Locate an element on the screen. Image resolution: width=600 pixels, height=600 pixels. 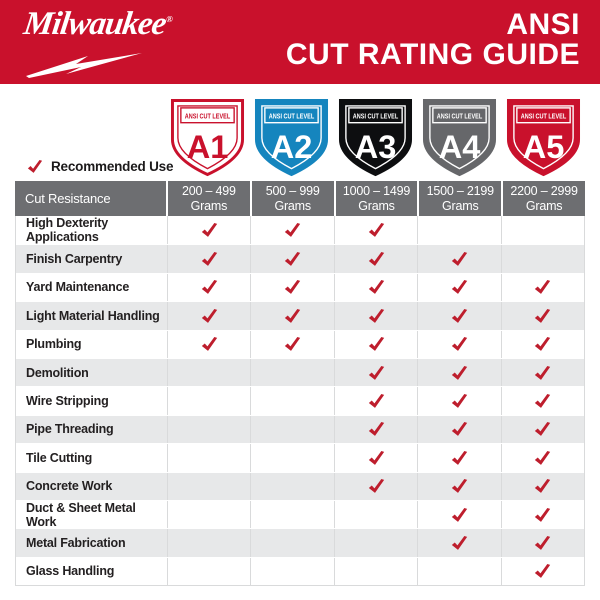
table-row: Finish Carpentry is located at coordinates (300, 258).